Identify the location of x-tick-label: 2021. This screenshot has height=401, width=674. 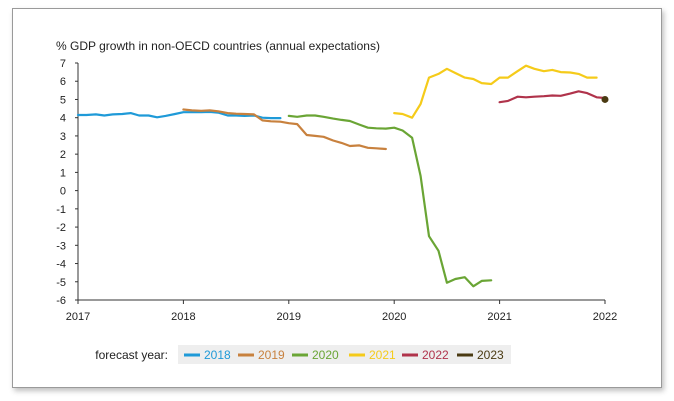
(499, 317).